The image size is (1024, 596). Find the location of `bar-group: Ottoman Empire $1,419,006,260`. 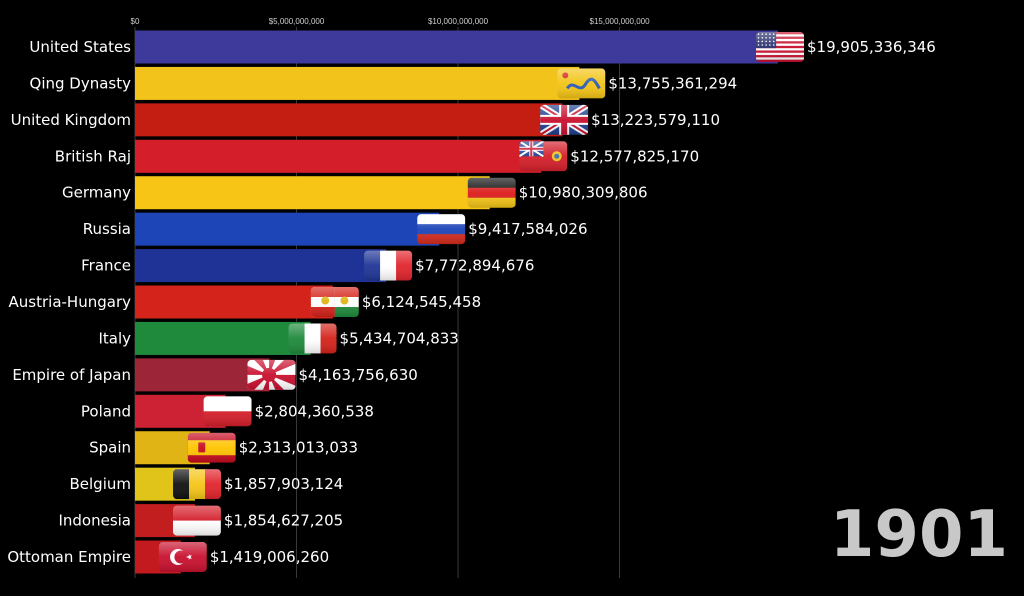

bar-group: Ottoman Empire $1,419,006,260 is located at coordinates (168, 557).